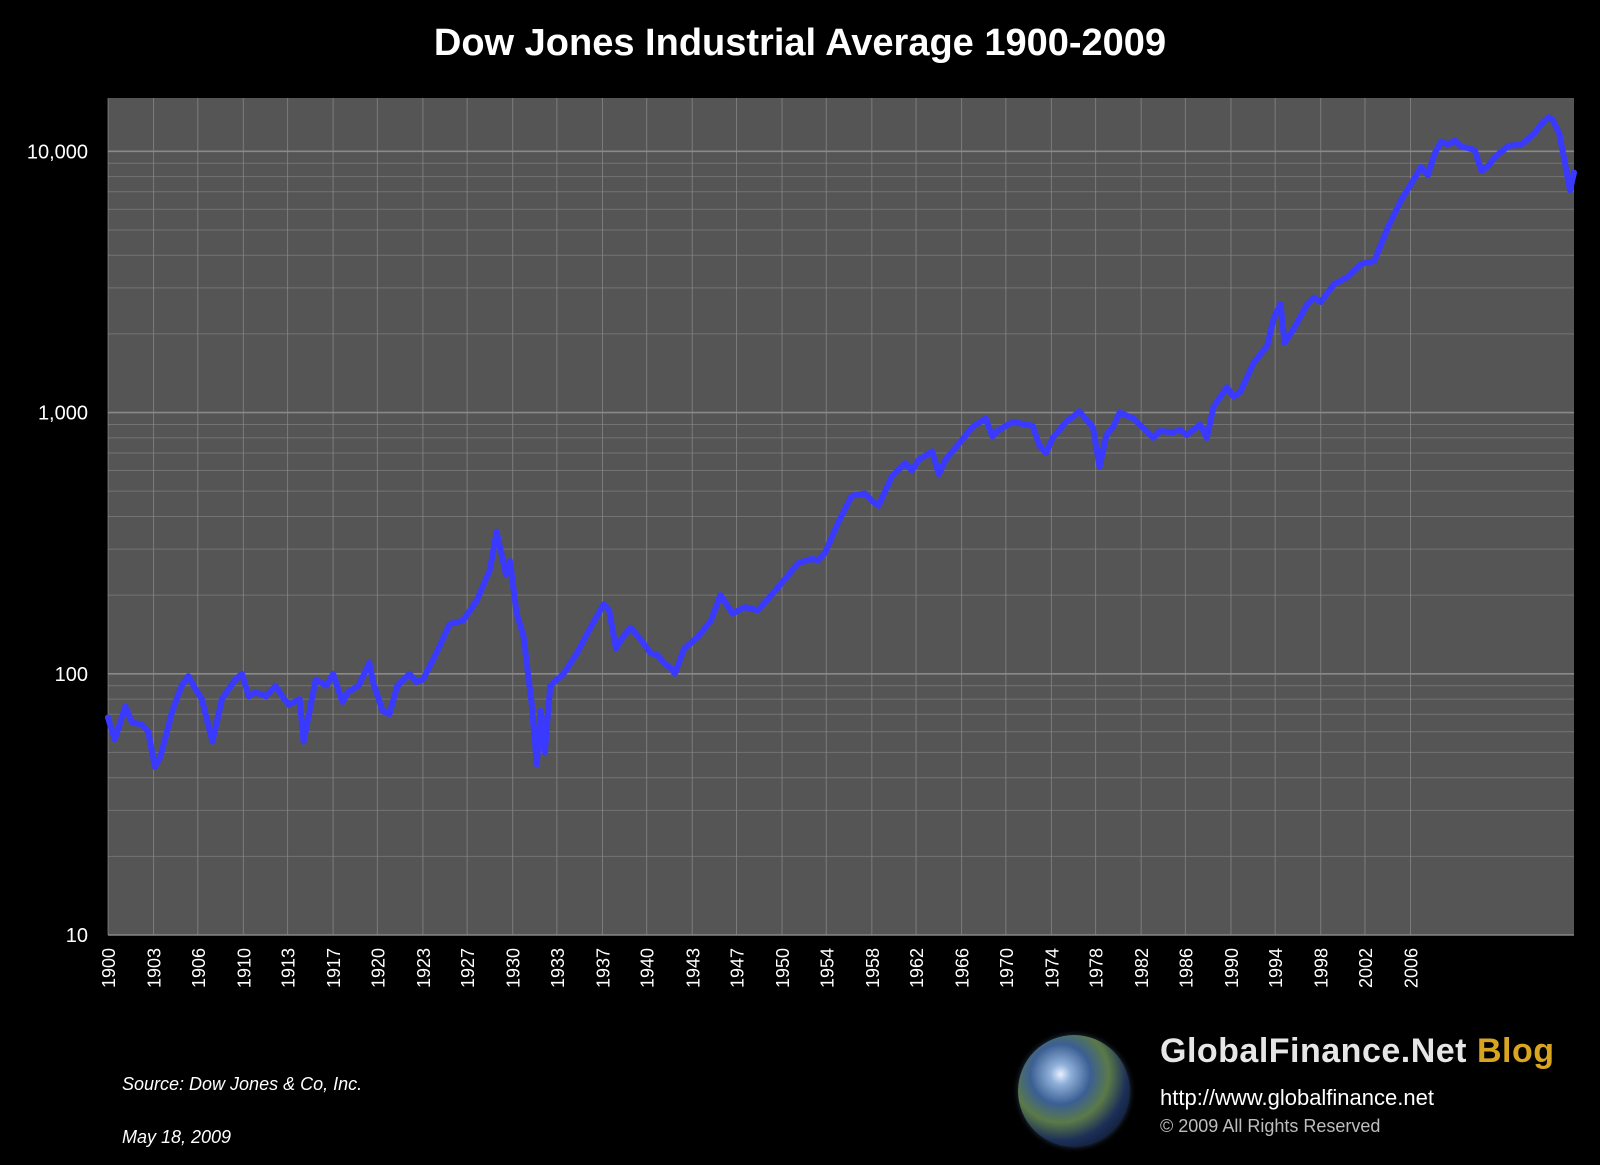 This screenshot has height=1165, width=1600. I want to click on x-tick-label: 1982, so click(1142, 968).